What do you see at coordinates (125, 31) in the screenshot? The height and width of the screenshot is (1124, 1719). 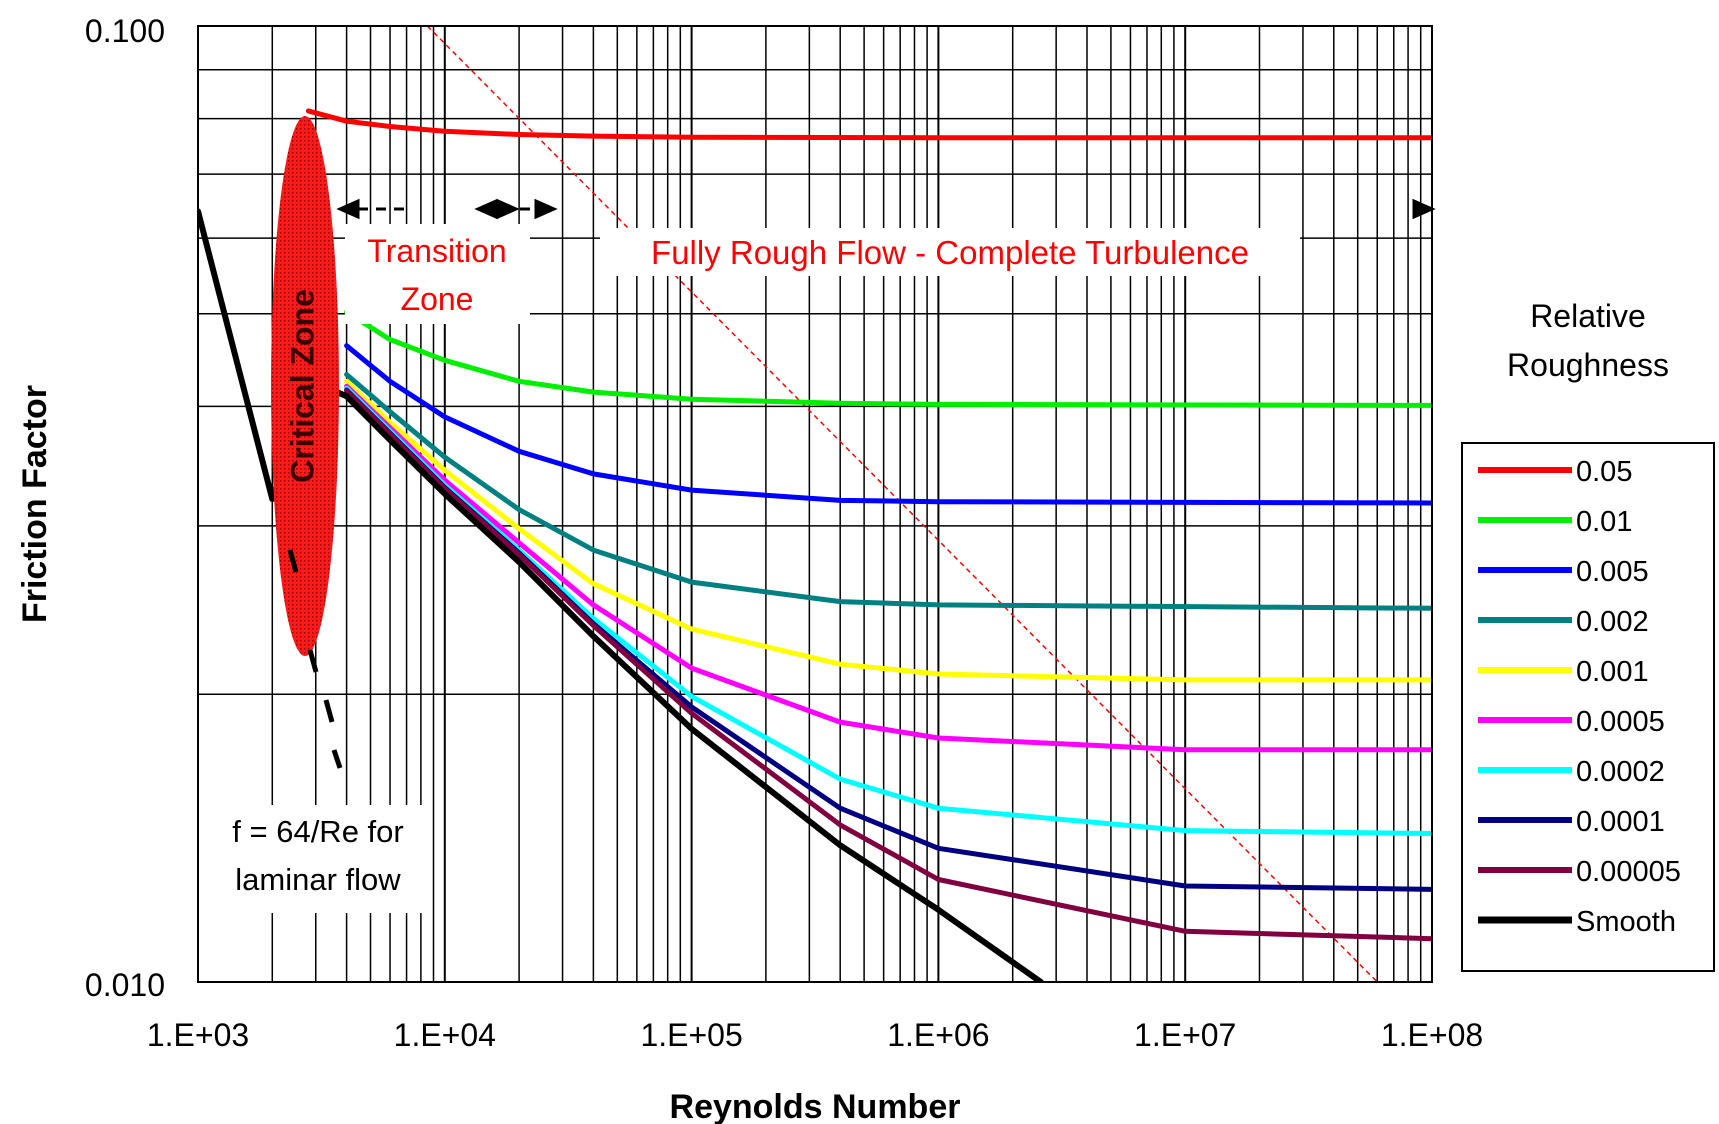 I see `y-tick-label-top: 0.100` at bounding box center [125, 31].